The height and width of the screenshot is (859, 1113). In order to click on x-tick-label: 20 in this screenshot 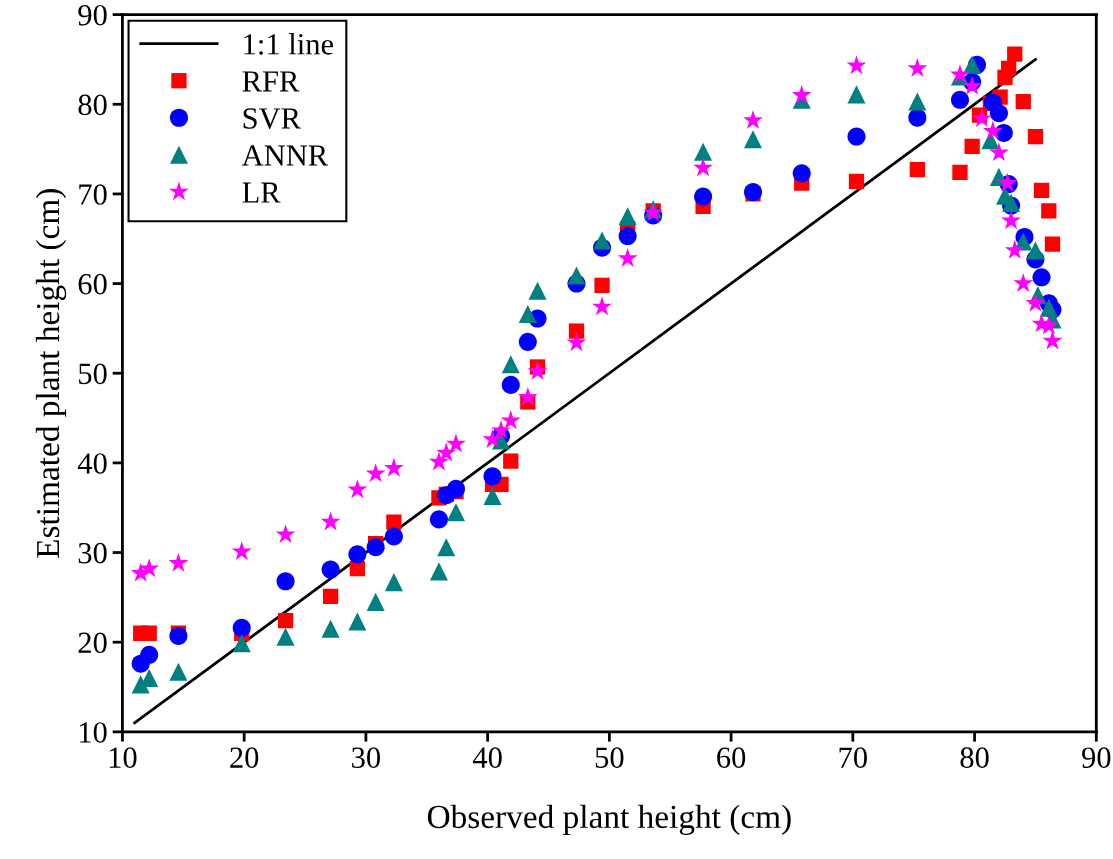, I will do `click(244, 757)`.